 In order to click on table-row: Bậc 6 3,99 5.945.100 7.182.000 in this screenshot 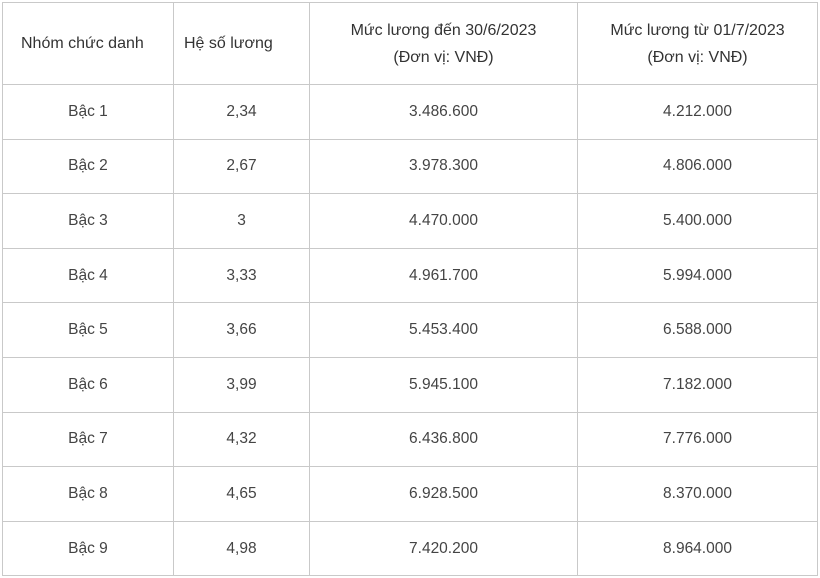, I will do `click(410, 384)`.